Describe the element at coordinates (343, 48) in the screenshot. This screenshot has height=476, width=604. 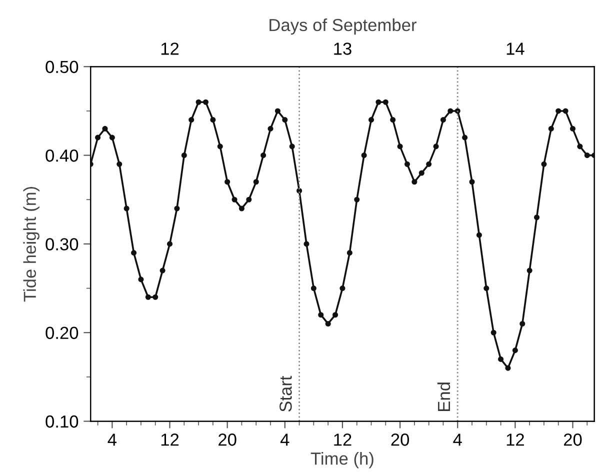
I see `x2-tick-label: 13` at that location.